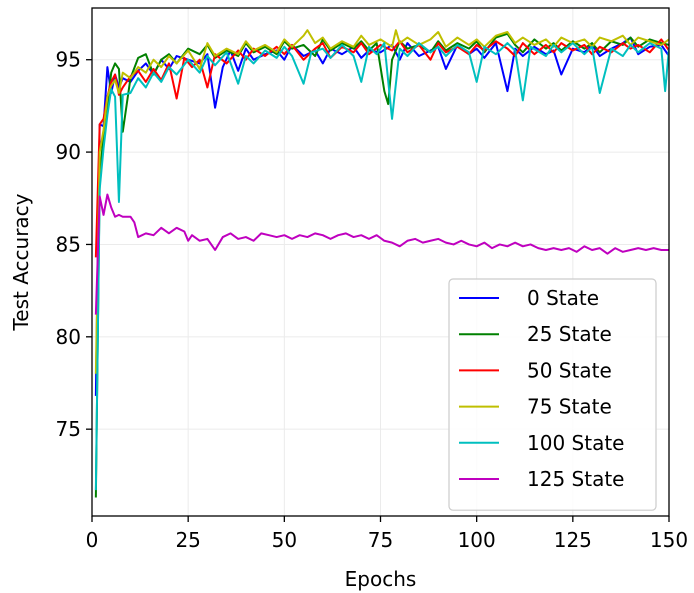 The height and width of the screenshot is (593, 694). What do you see at coordinates (68, 337) in the screenshot?
I see `y-tick-label: 80` at bounding box center [68, 337].